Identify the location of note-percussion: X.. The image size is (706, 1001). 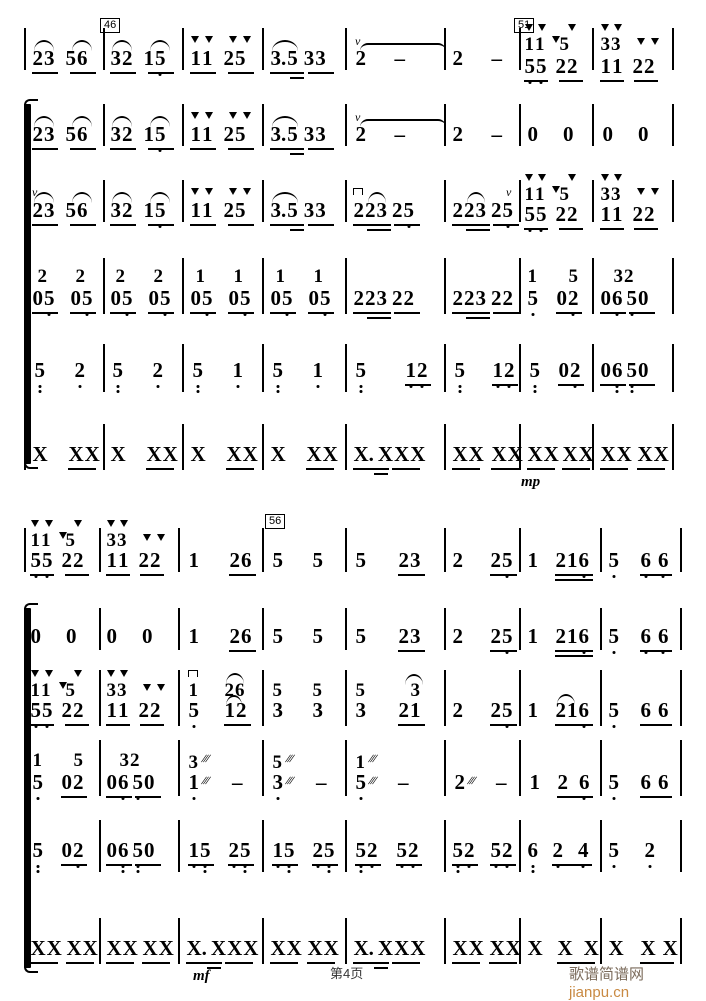
(363, 454).